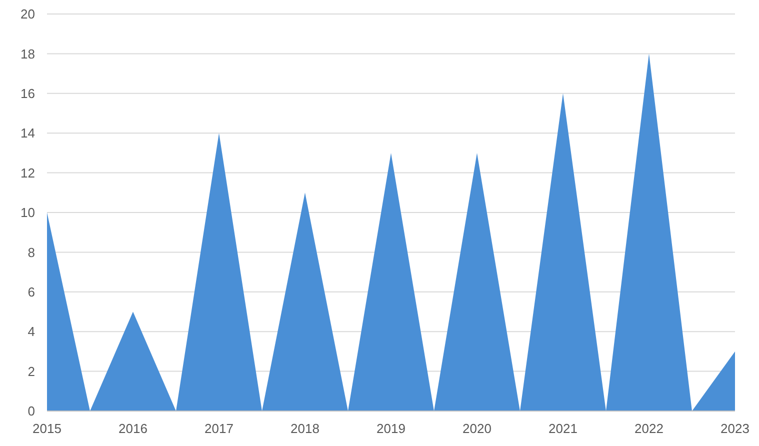  Describe the element at coordinates (27, 133) in the screenshot. I see `y-tick-label: 14` at that location.